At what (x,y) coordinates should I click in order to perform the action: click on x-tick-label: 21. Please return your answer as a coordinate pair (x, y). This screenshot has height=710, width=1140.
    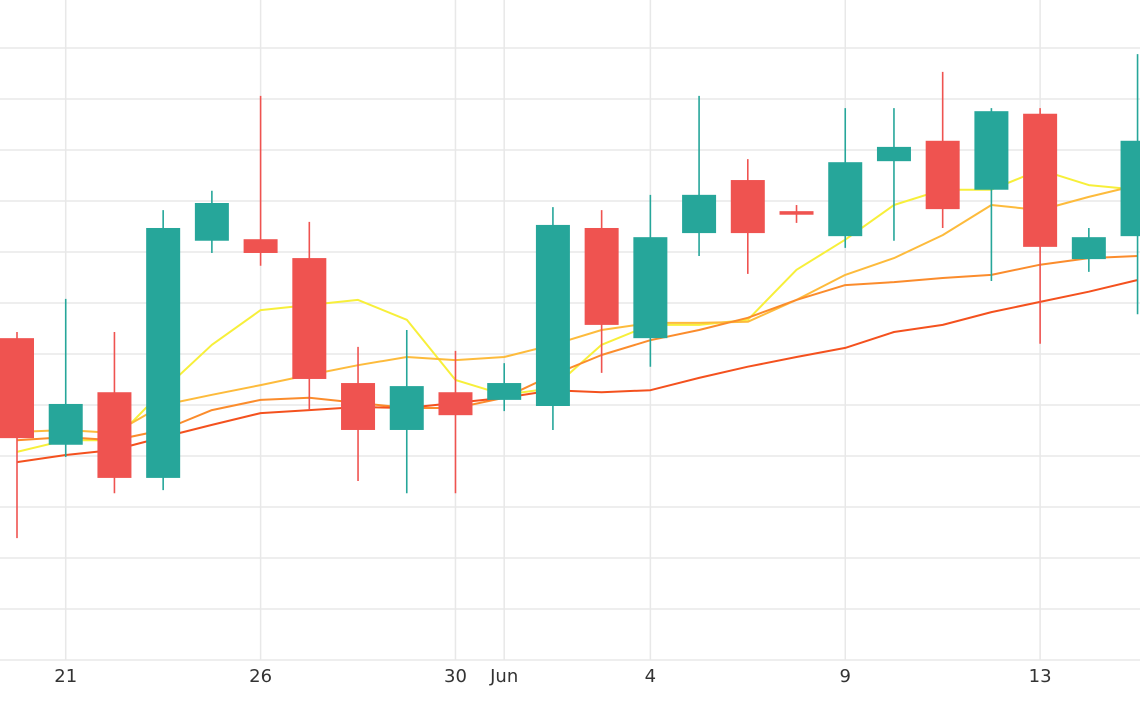
    Looking at the image, I should click on (65, 676).